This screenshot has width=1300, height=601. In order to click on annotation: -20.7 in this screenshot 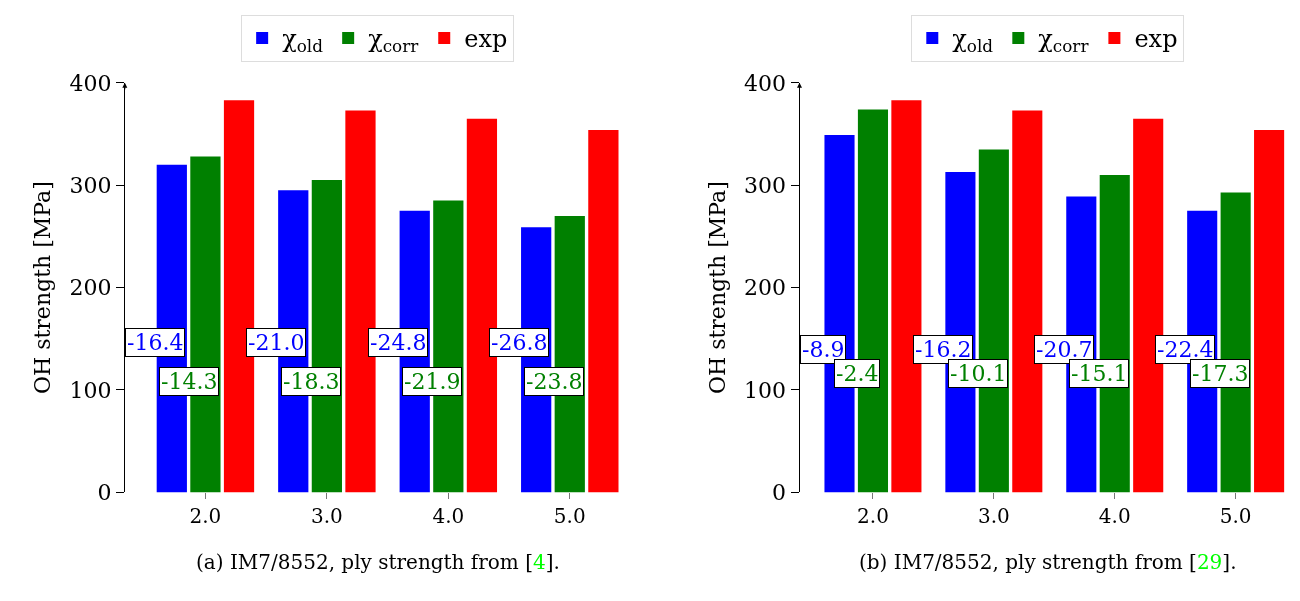, I will do `click(1064, 349)`.